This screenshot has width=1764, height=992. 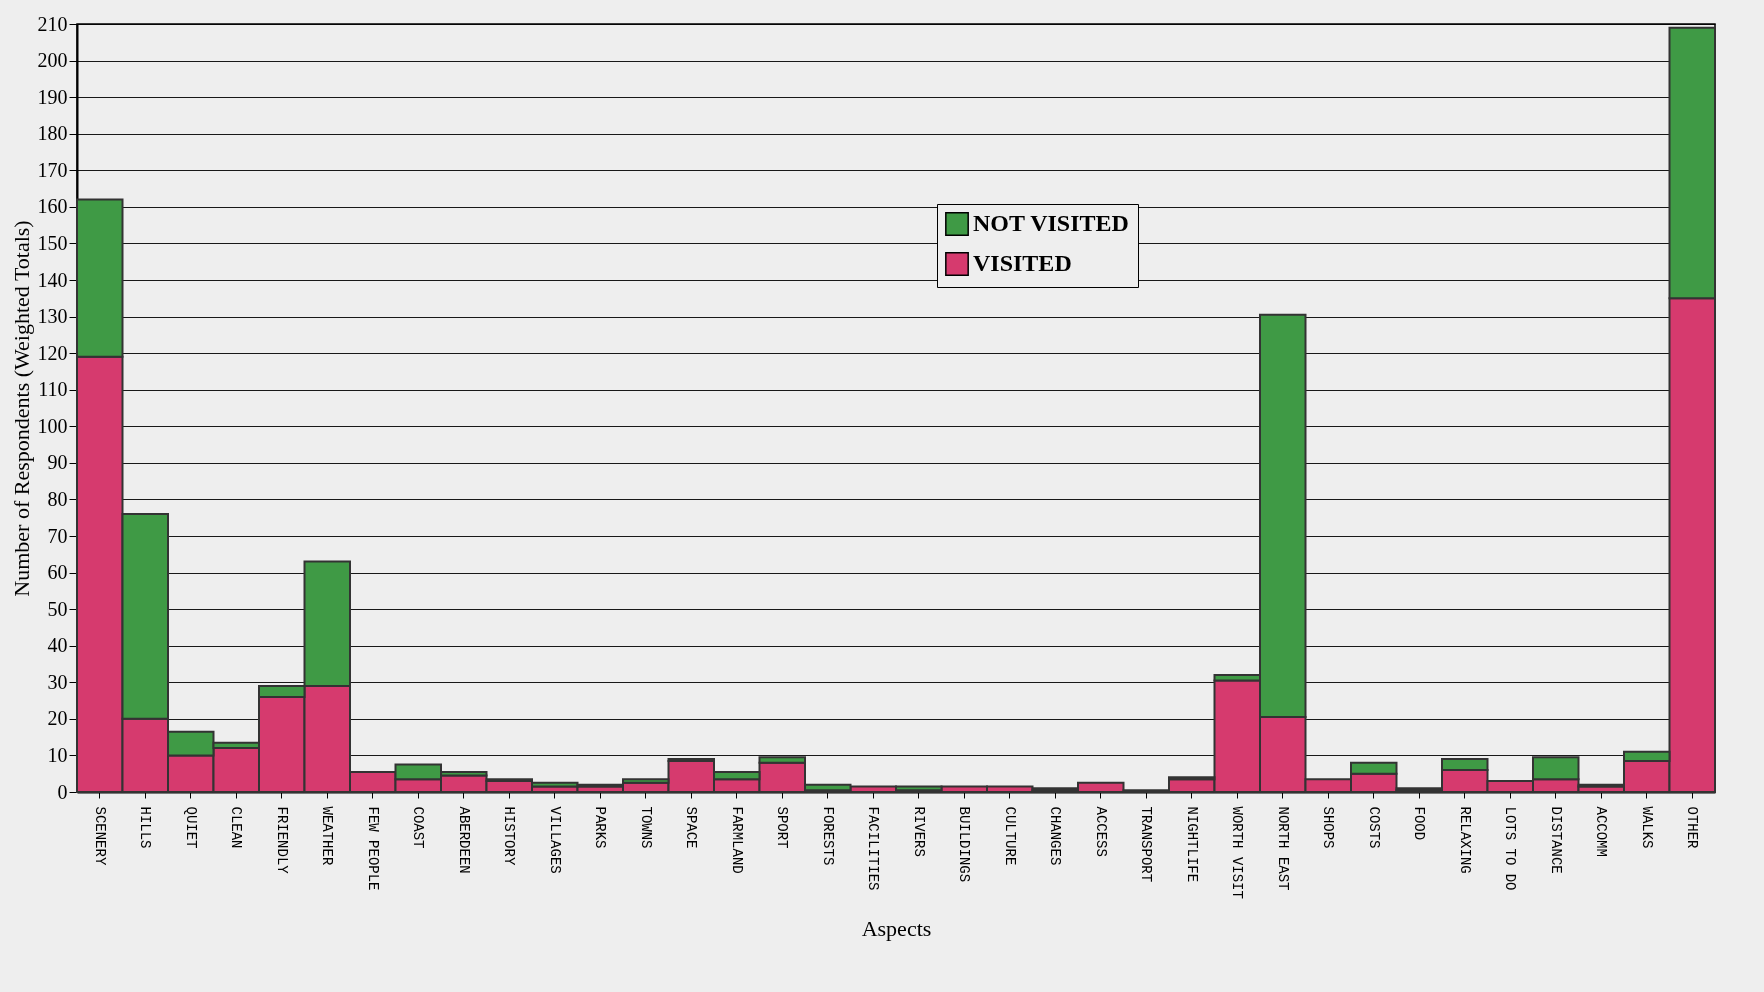 I want to click on y-tick-label: 90, so click(x=57, y=462).